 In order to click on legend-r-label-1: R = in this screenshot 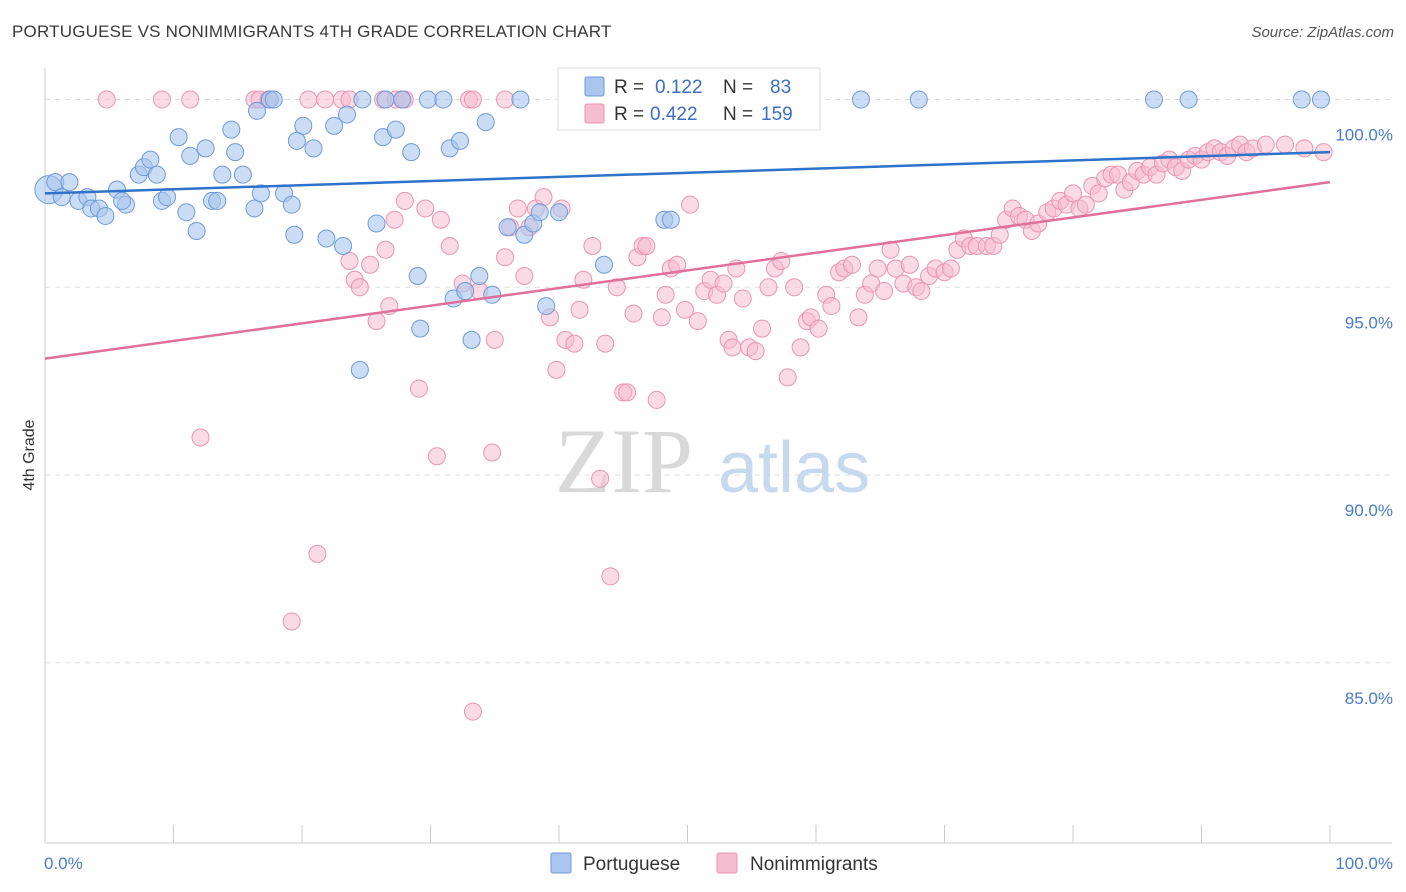, I will do `click(629, 87)`.